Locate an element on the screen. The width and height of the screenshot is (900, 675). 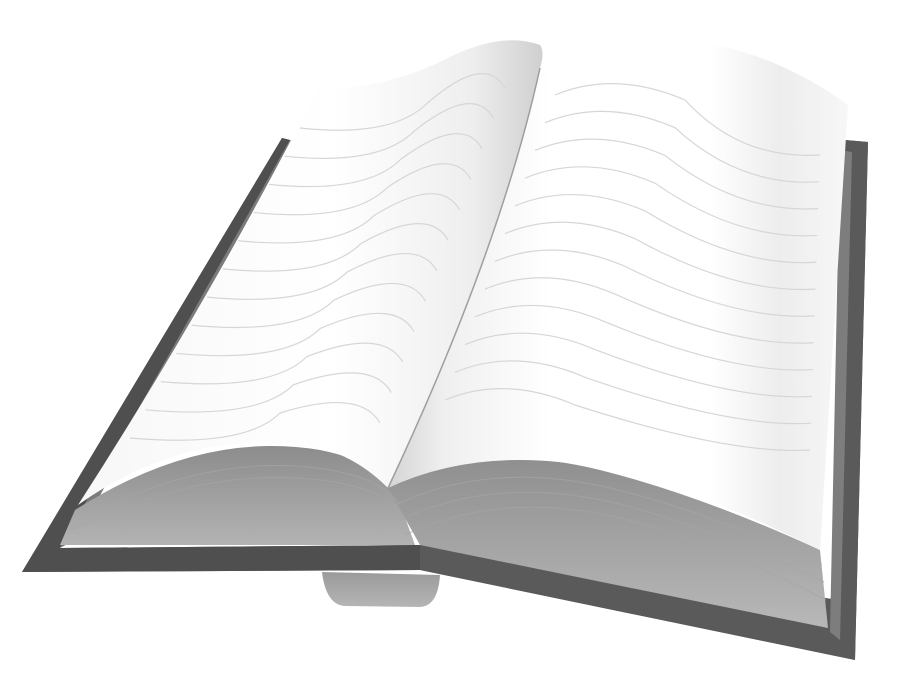
spine-fold-line is located at coordinates (464, 278).